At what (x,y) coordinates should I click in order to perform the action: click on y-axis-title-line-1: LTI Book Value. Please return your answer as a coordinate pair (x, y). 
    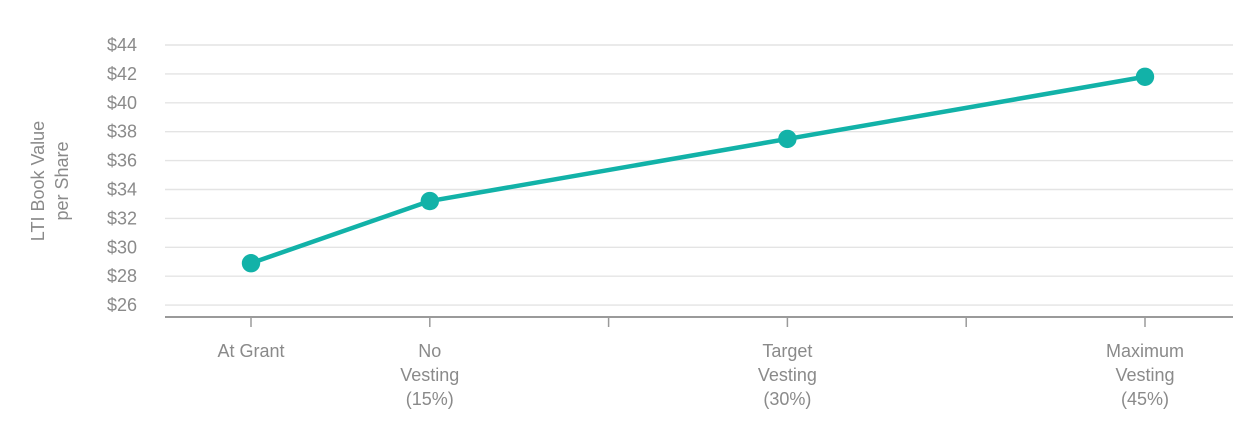
    Looking at the image, I should click on (38, 181).